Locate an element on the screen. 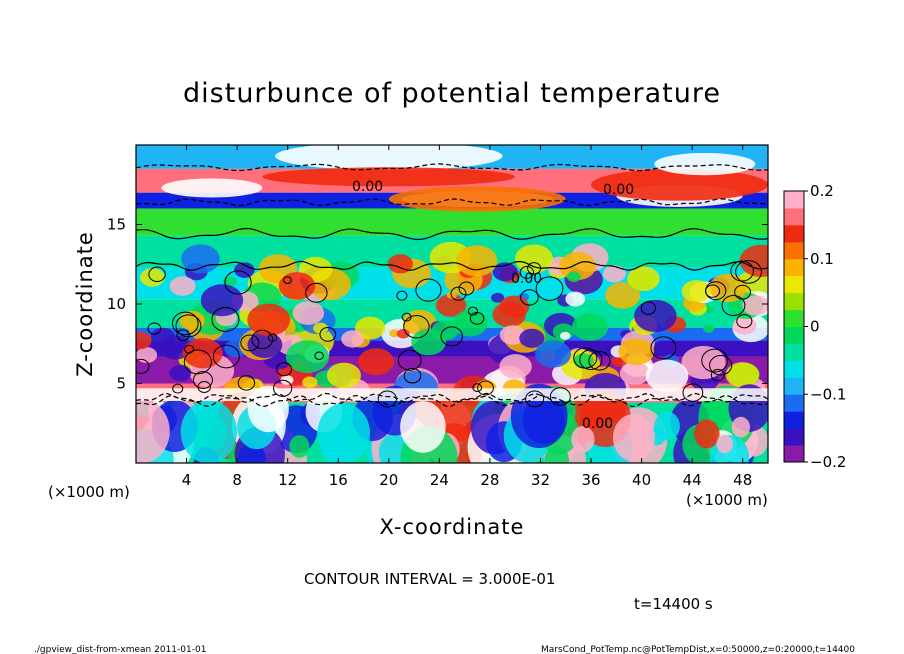 The height and width of the screenshot is (654, 904). colorbar-tick-label: 0 is located at coordinates (815, 327).